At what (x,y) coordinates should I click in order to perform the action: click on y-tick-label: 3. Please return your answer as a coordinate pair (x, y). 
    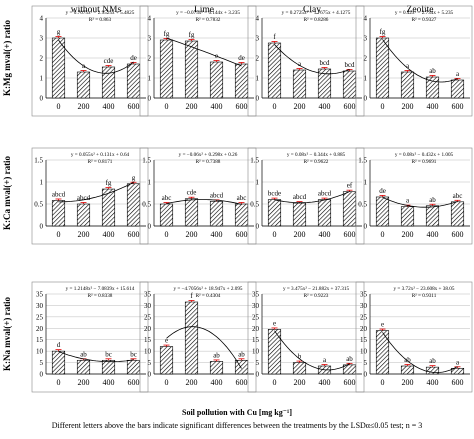
    Looking at the image, I should click on (42, 39).